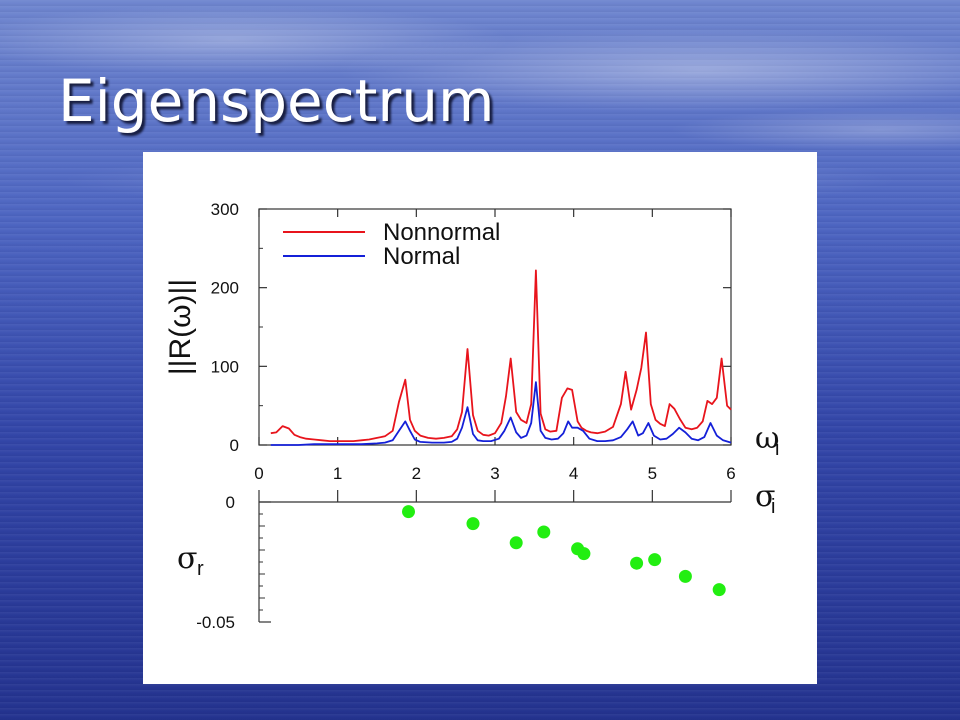 This screenshot has width=960, height=720. I want to click on top-x-tick-label: 4, so click(573, 473).